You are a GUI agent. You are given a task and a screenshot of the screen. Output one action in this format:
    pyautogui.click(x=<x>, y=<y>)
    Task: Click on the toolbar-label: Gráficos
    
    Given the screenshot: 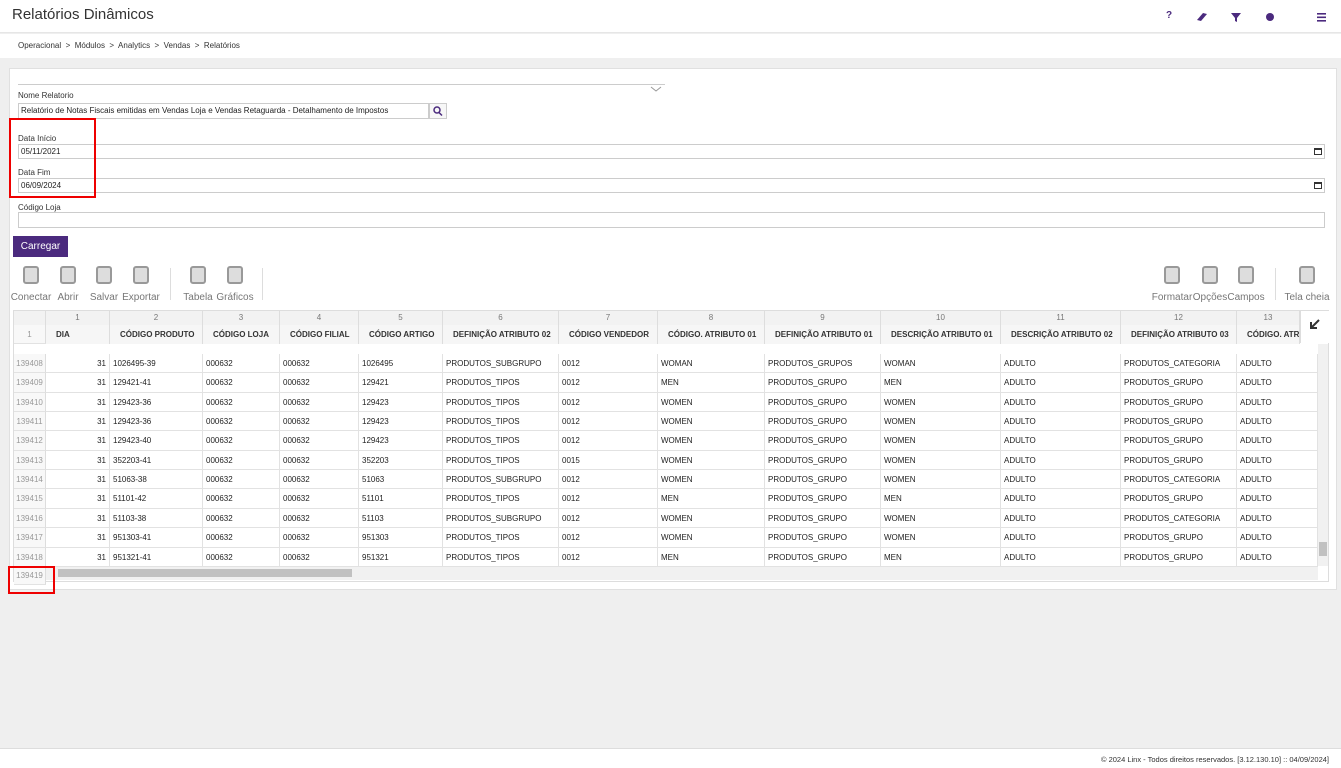 What is the action you would take?
    pyautogui.click(x=235, y=297)
    